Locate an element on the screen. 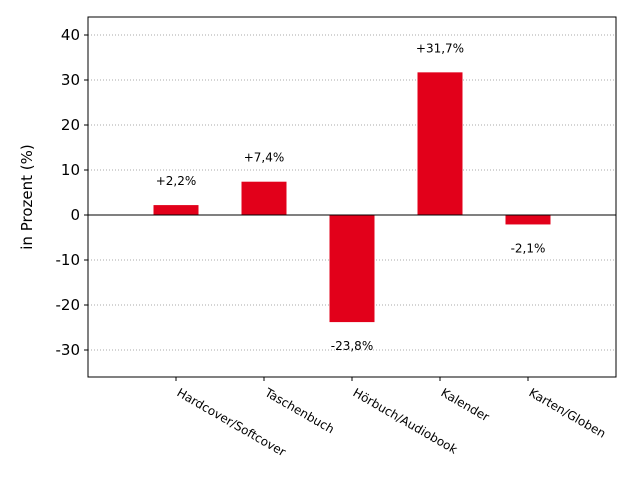  y-tick-label: 30 is located at coordinates (70, 80).